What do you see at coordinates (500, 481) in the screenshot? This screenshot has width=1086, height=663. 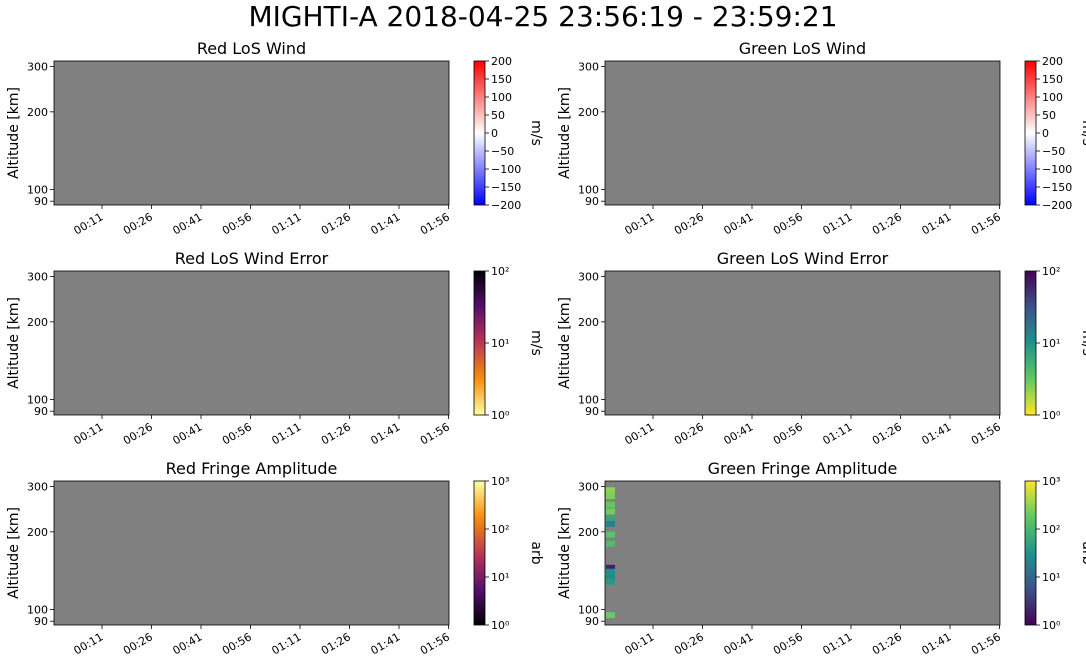 I see `colorbar-tick-label: 10³` at bounding box center [500, 481].